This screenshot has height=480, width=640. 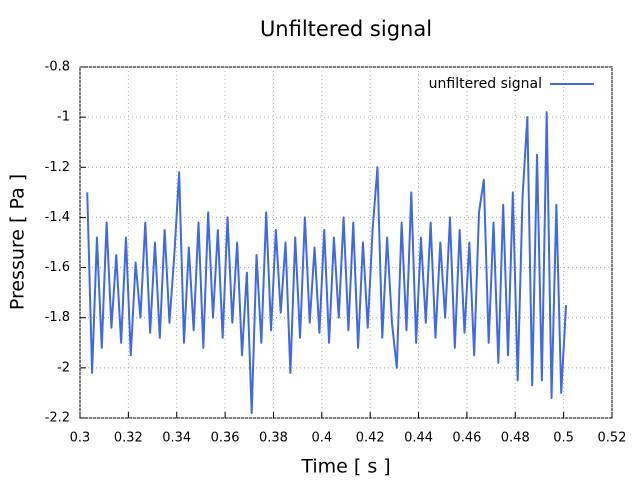 I want to click on y-tick-label: -2, so click(x=63, y=367).